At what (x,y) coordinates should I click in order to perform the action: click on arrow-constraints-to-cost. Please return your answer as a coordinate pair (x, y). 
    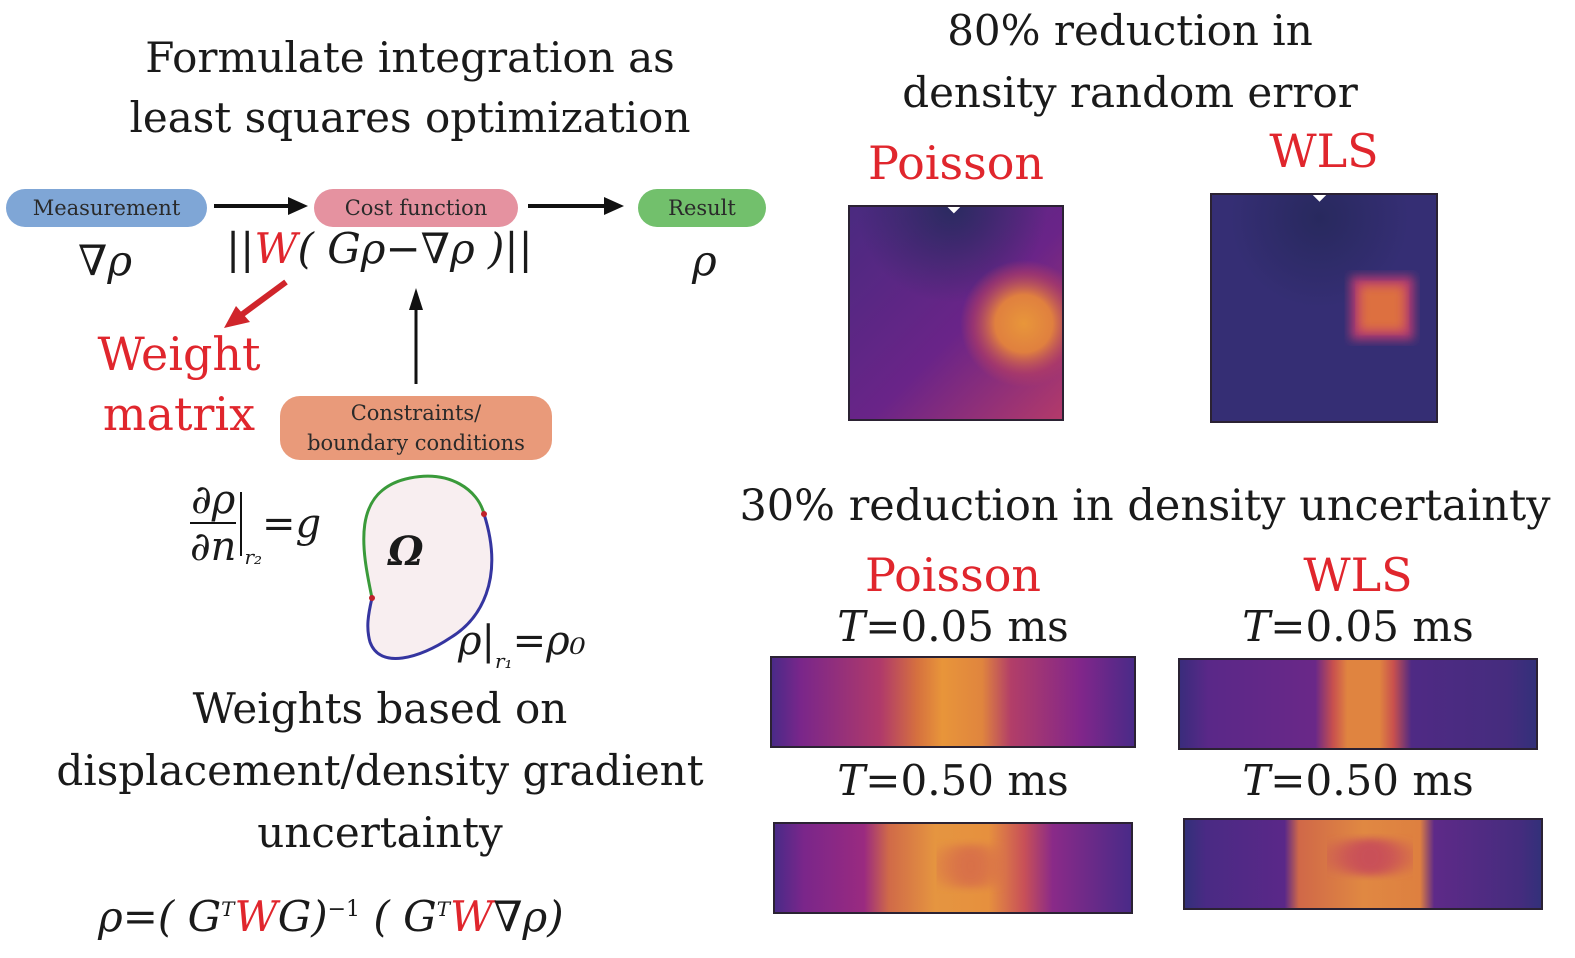
    Looking at the image, I should click on (416, 336).